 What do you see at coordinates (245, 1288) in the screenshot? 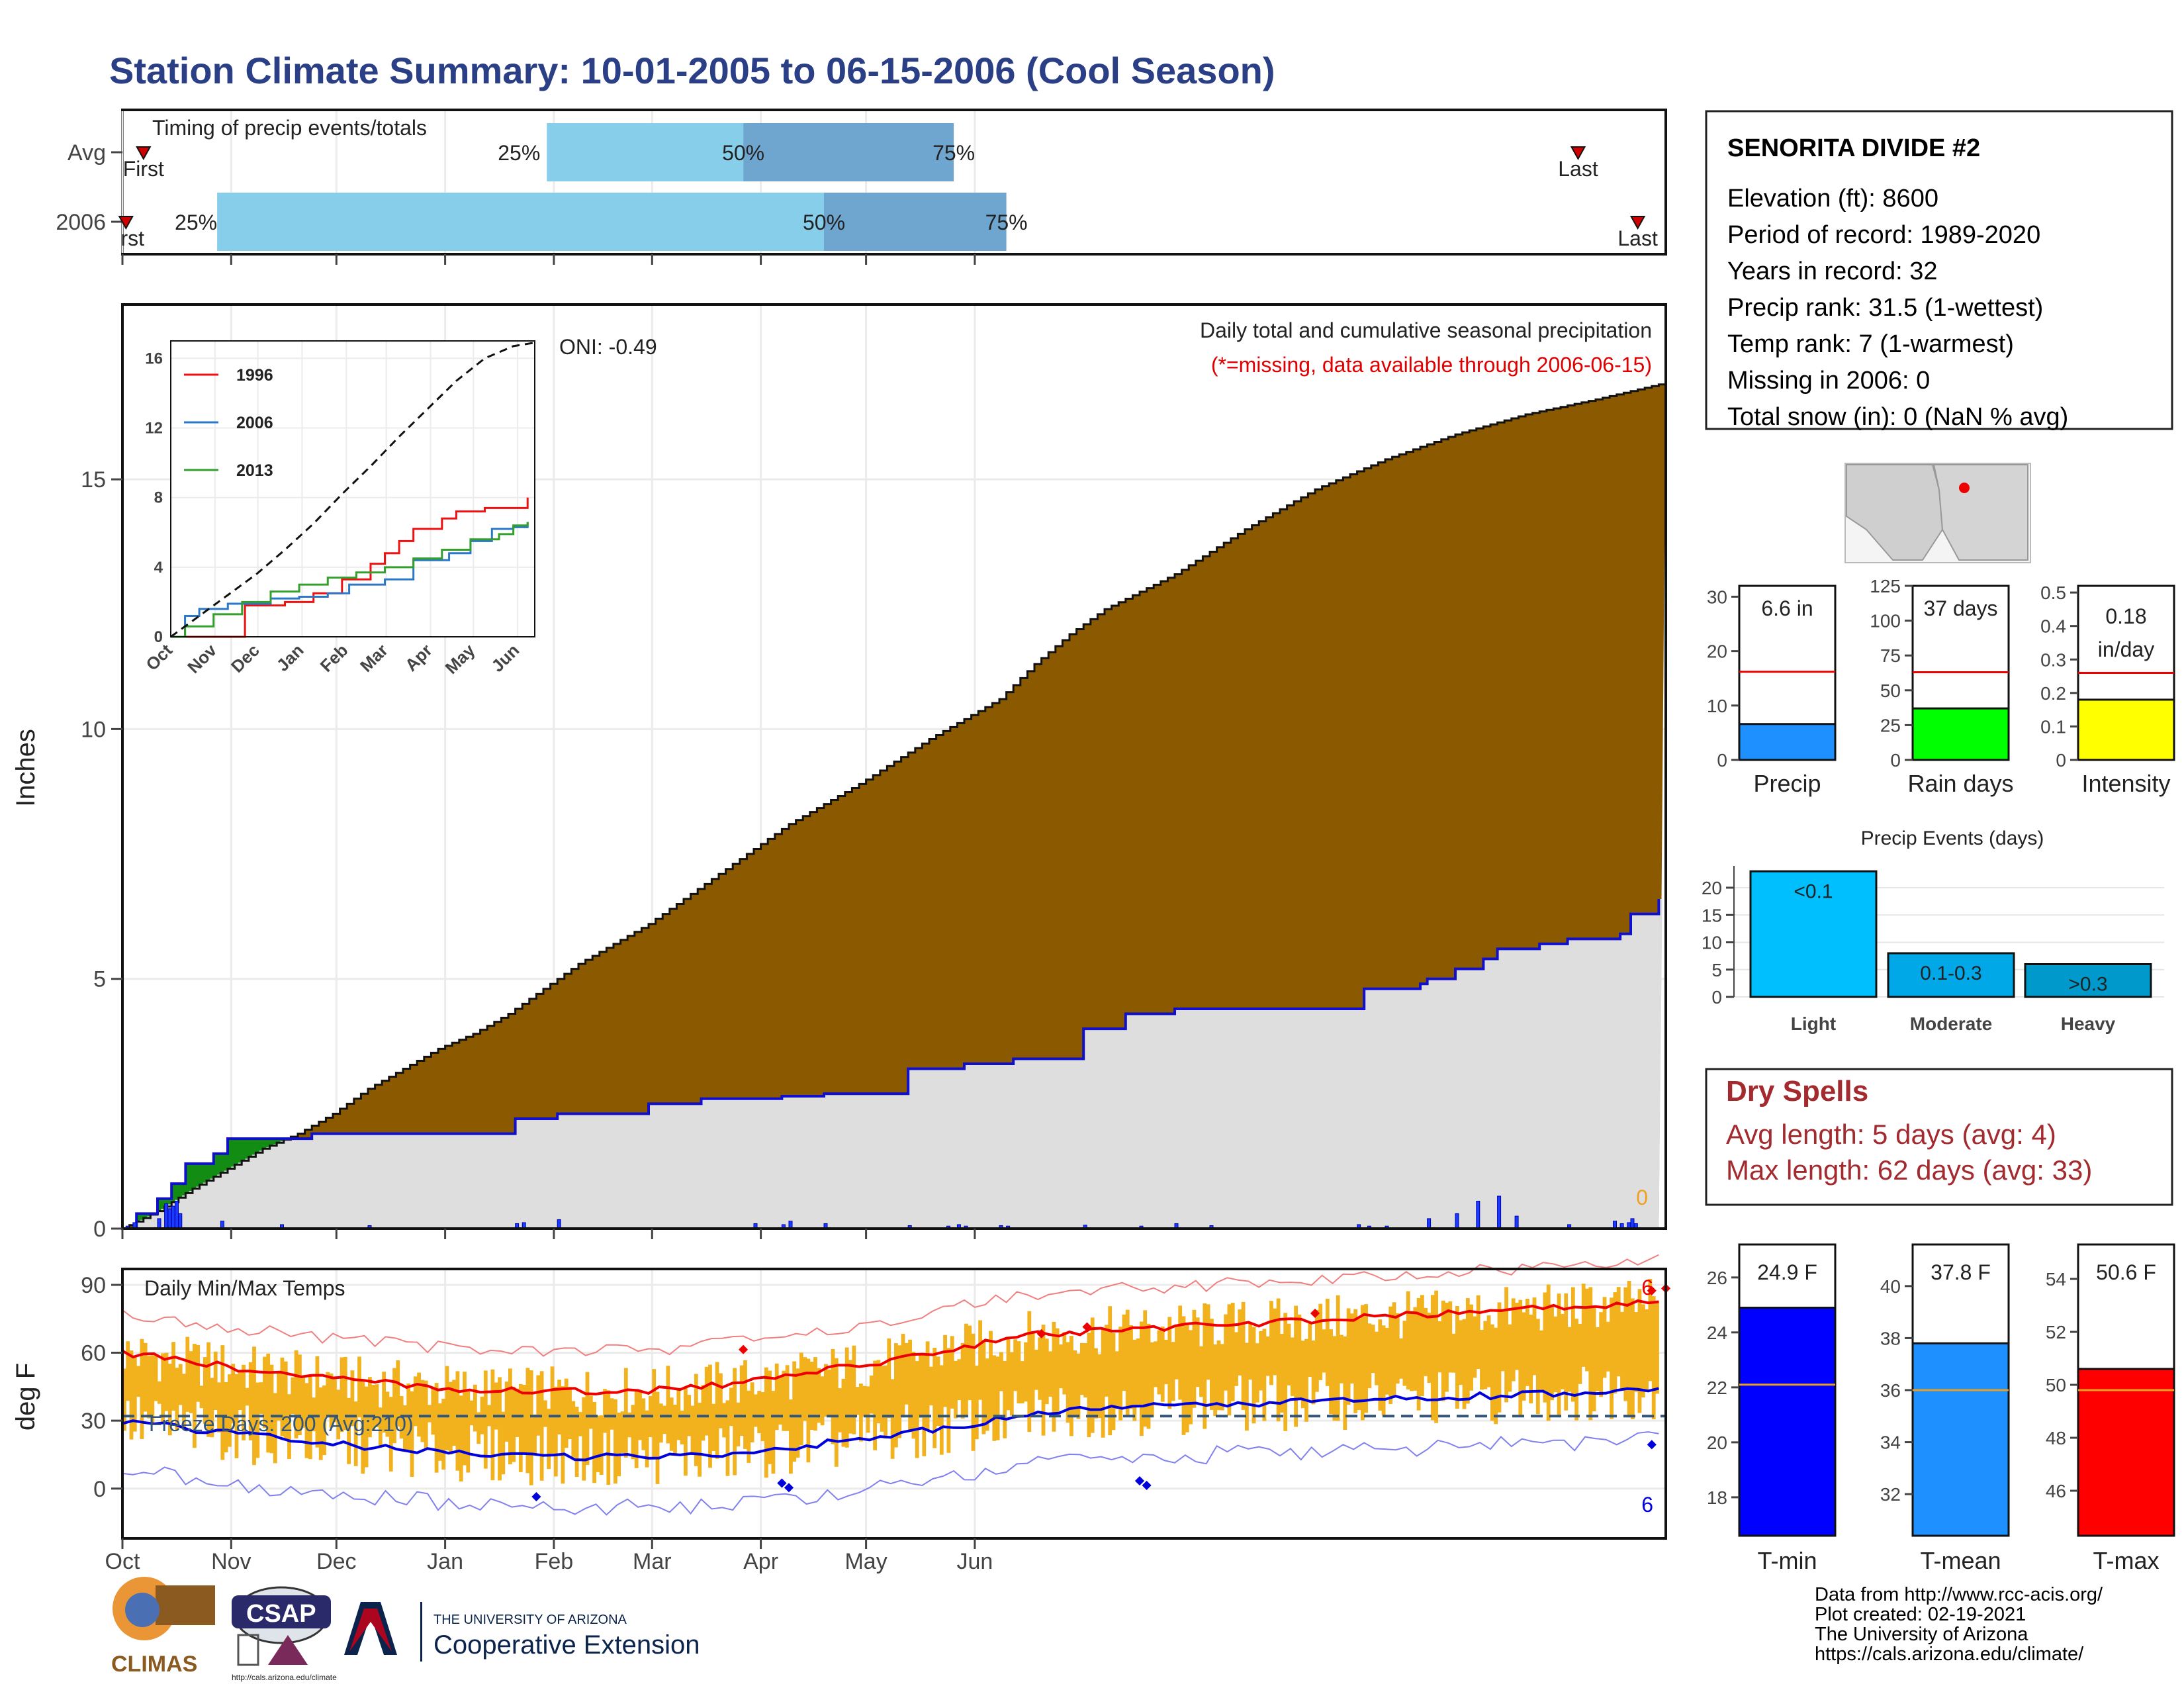
I see `temp-label: Daily Min/Max Temps` at bounding box center [245, 1288].